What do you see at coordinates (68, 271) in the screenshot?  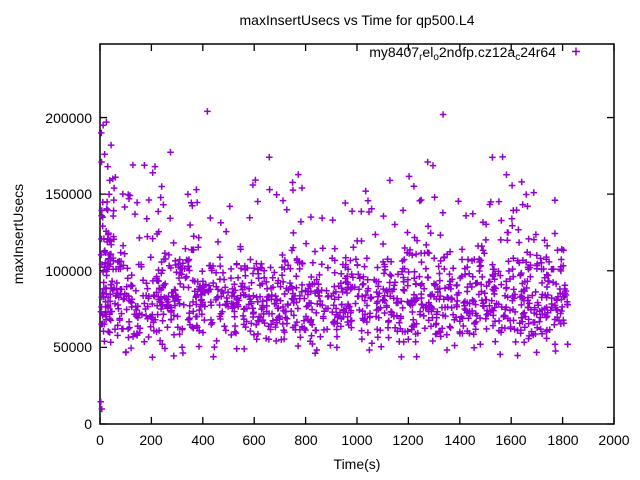 I see `y-tick-label: 100000` at bounding box center [68, 271].